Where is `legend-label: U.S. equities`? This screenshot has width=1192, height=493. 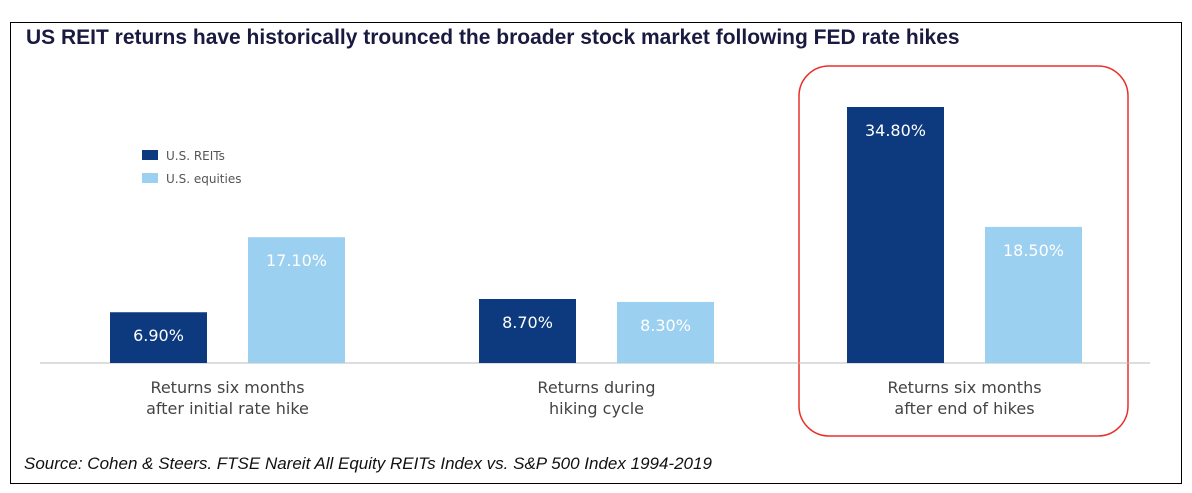
legend-label: U.S. equities is located at coordinates (203, 179).